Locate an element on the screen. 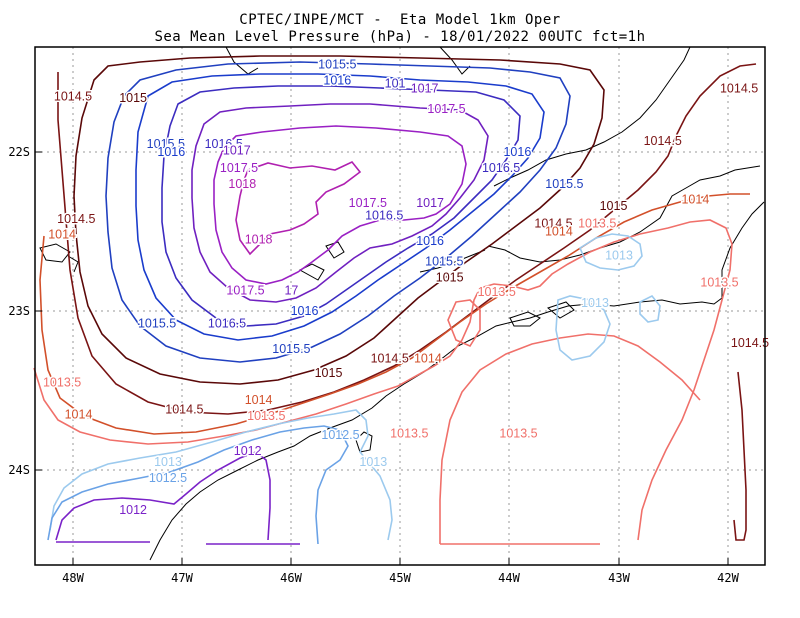 The image size is (800, 618). island-ilhabela is located at coordinates (364, 442).